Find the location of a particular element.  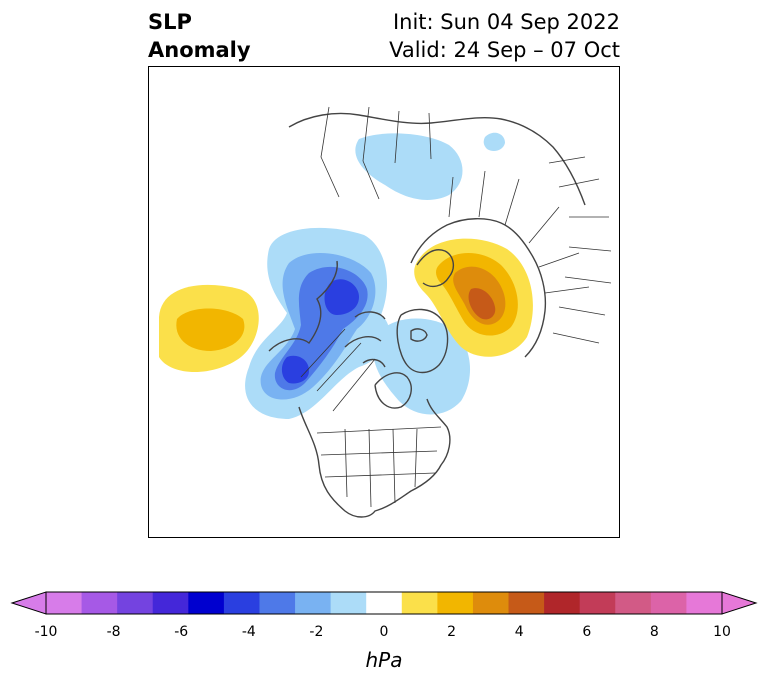

greenland-low is located at coordinates (422, 366).